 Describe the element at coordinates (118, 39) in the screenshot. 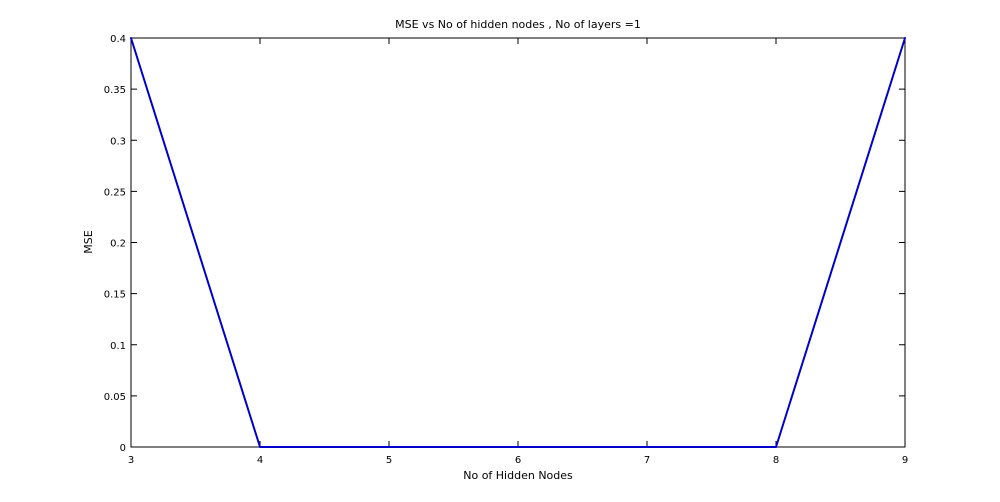

I see `y-tick-label: 0.4` at that location.